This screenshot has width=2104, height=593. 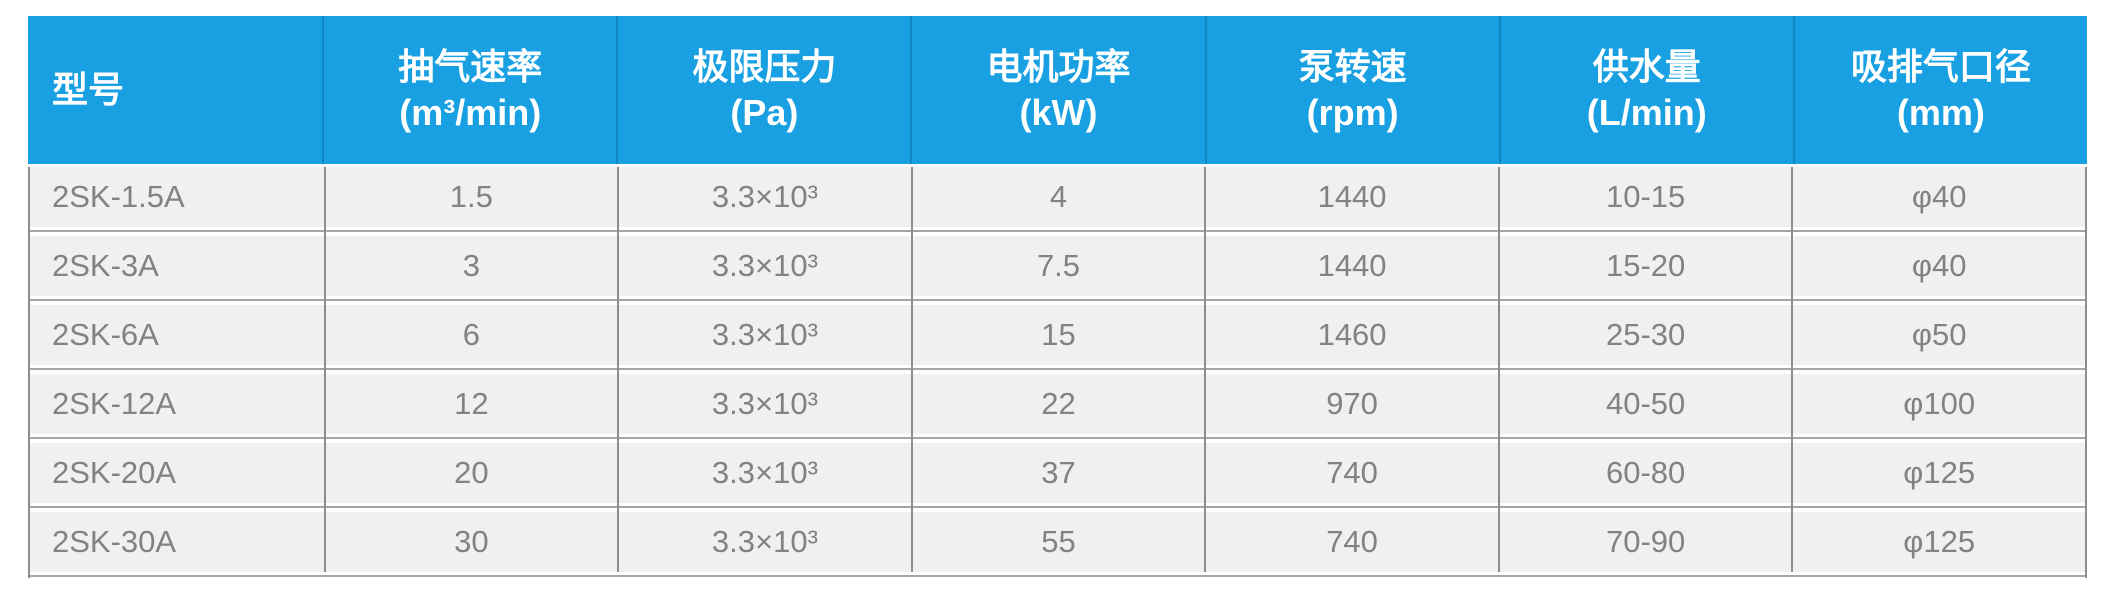 What do you see at coordinates (175, 90) in the screenshot?
I see `column-header-0: 型号` at bounding box center [175, 90].